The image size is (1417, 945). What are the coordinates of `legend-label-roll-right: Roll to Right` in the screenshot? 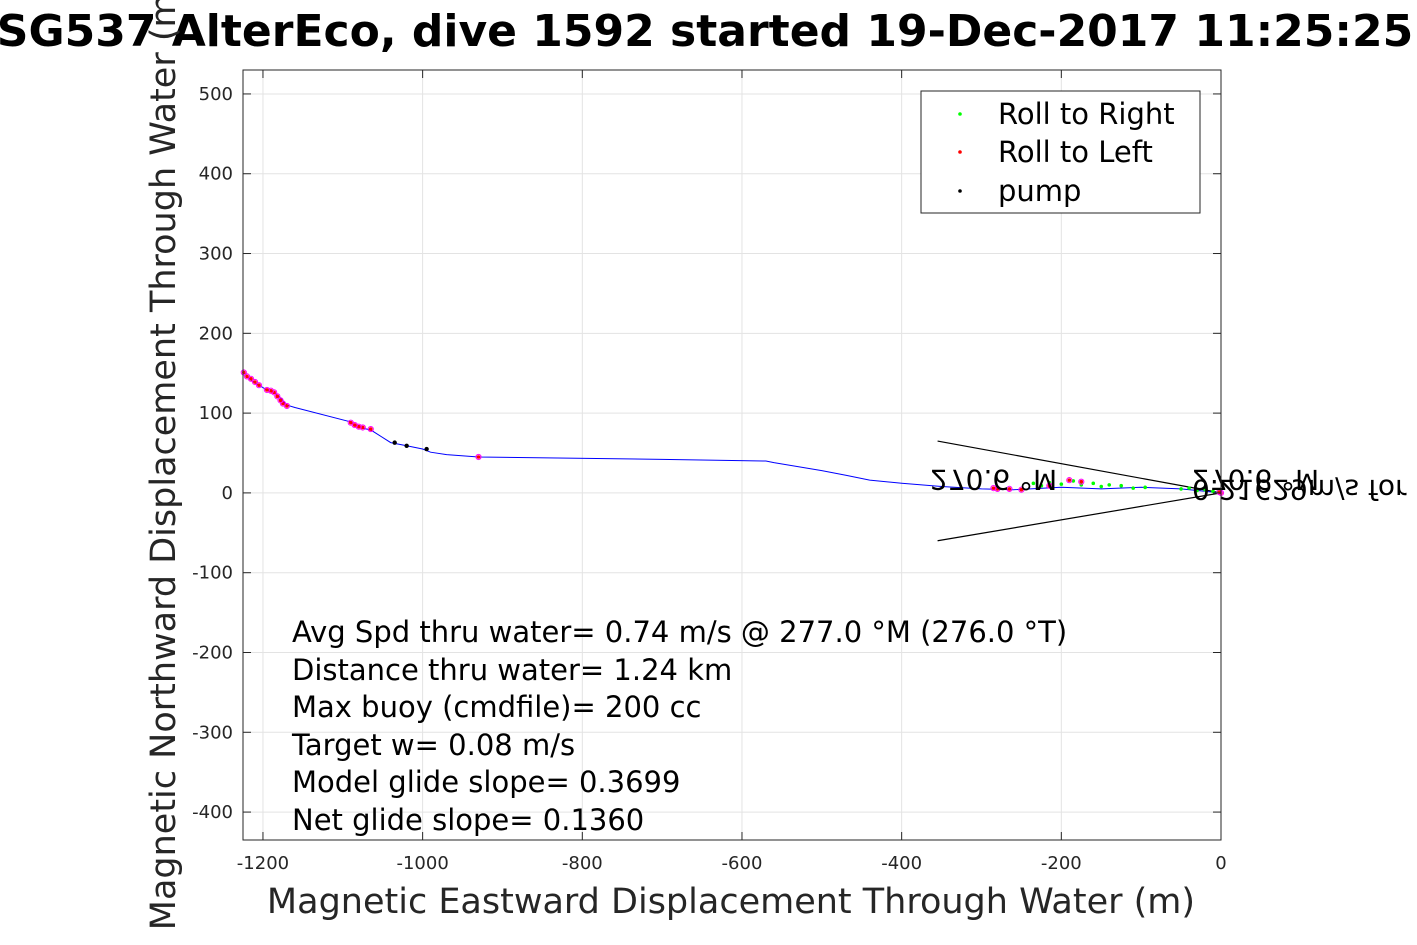 It's located at (1086, 114).